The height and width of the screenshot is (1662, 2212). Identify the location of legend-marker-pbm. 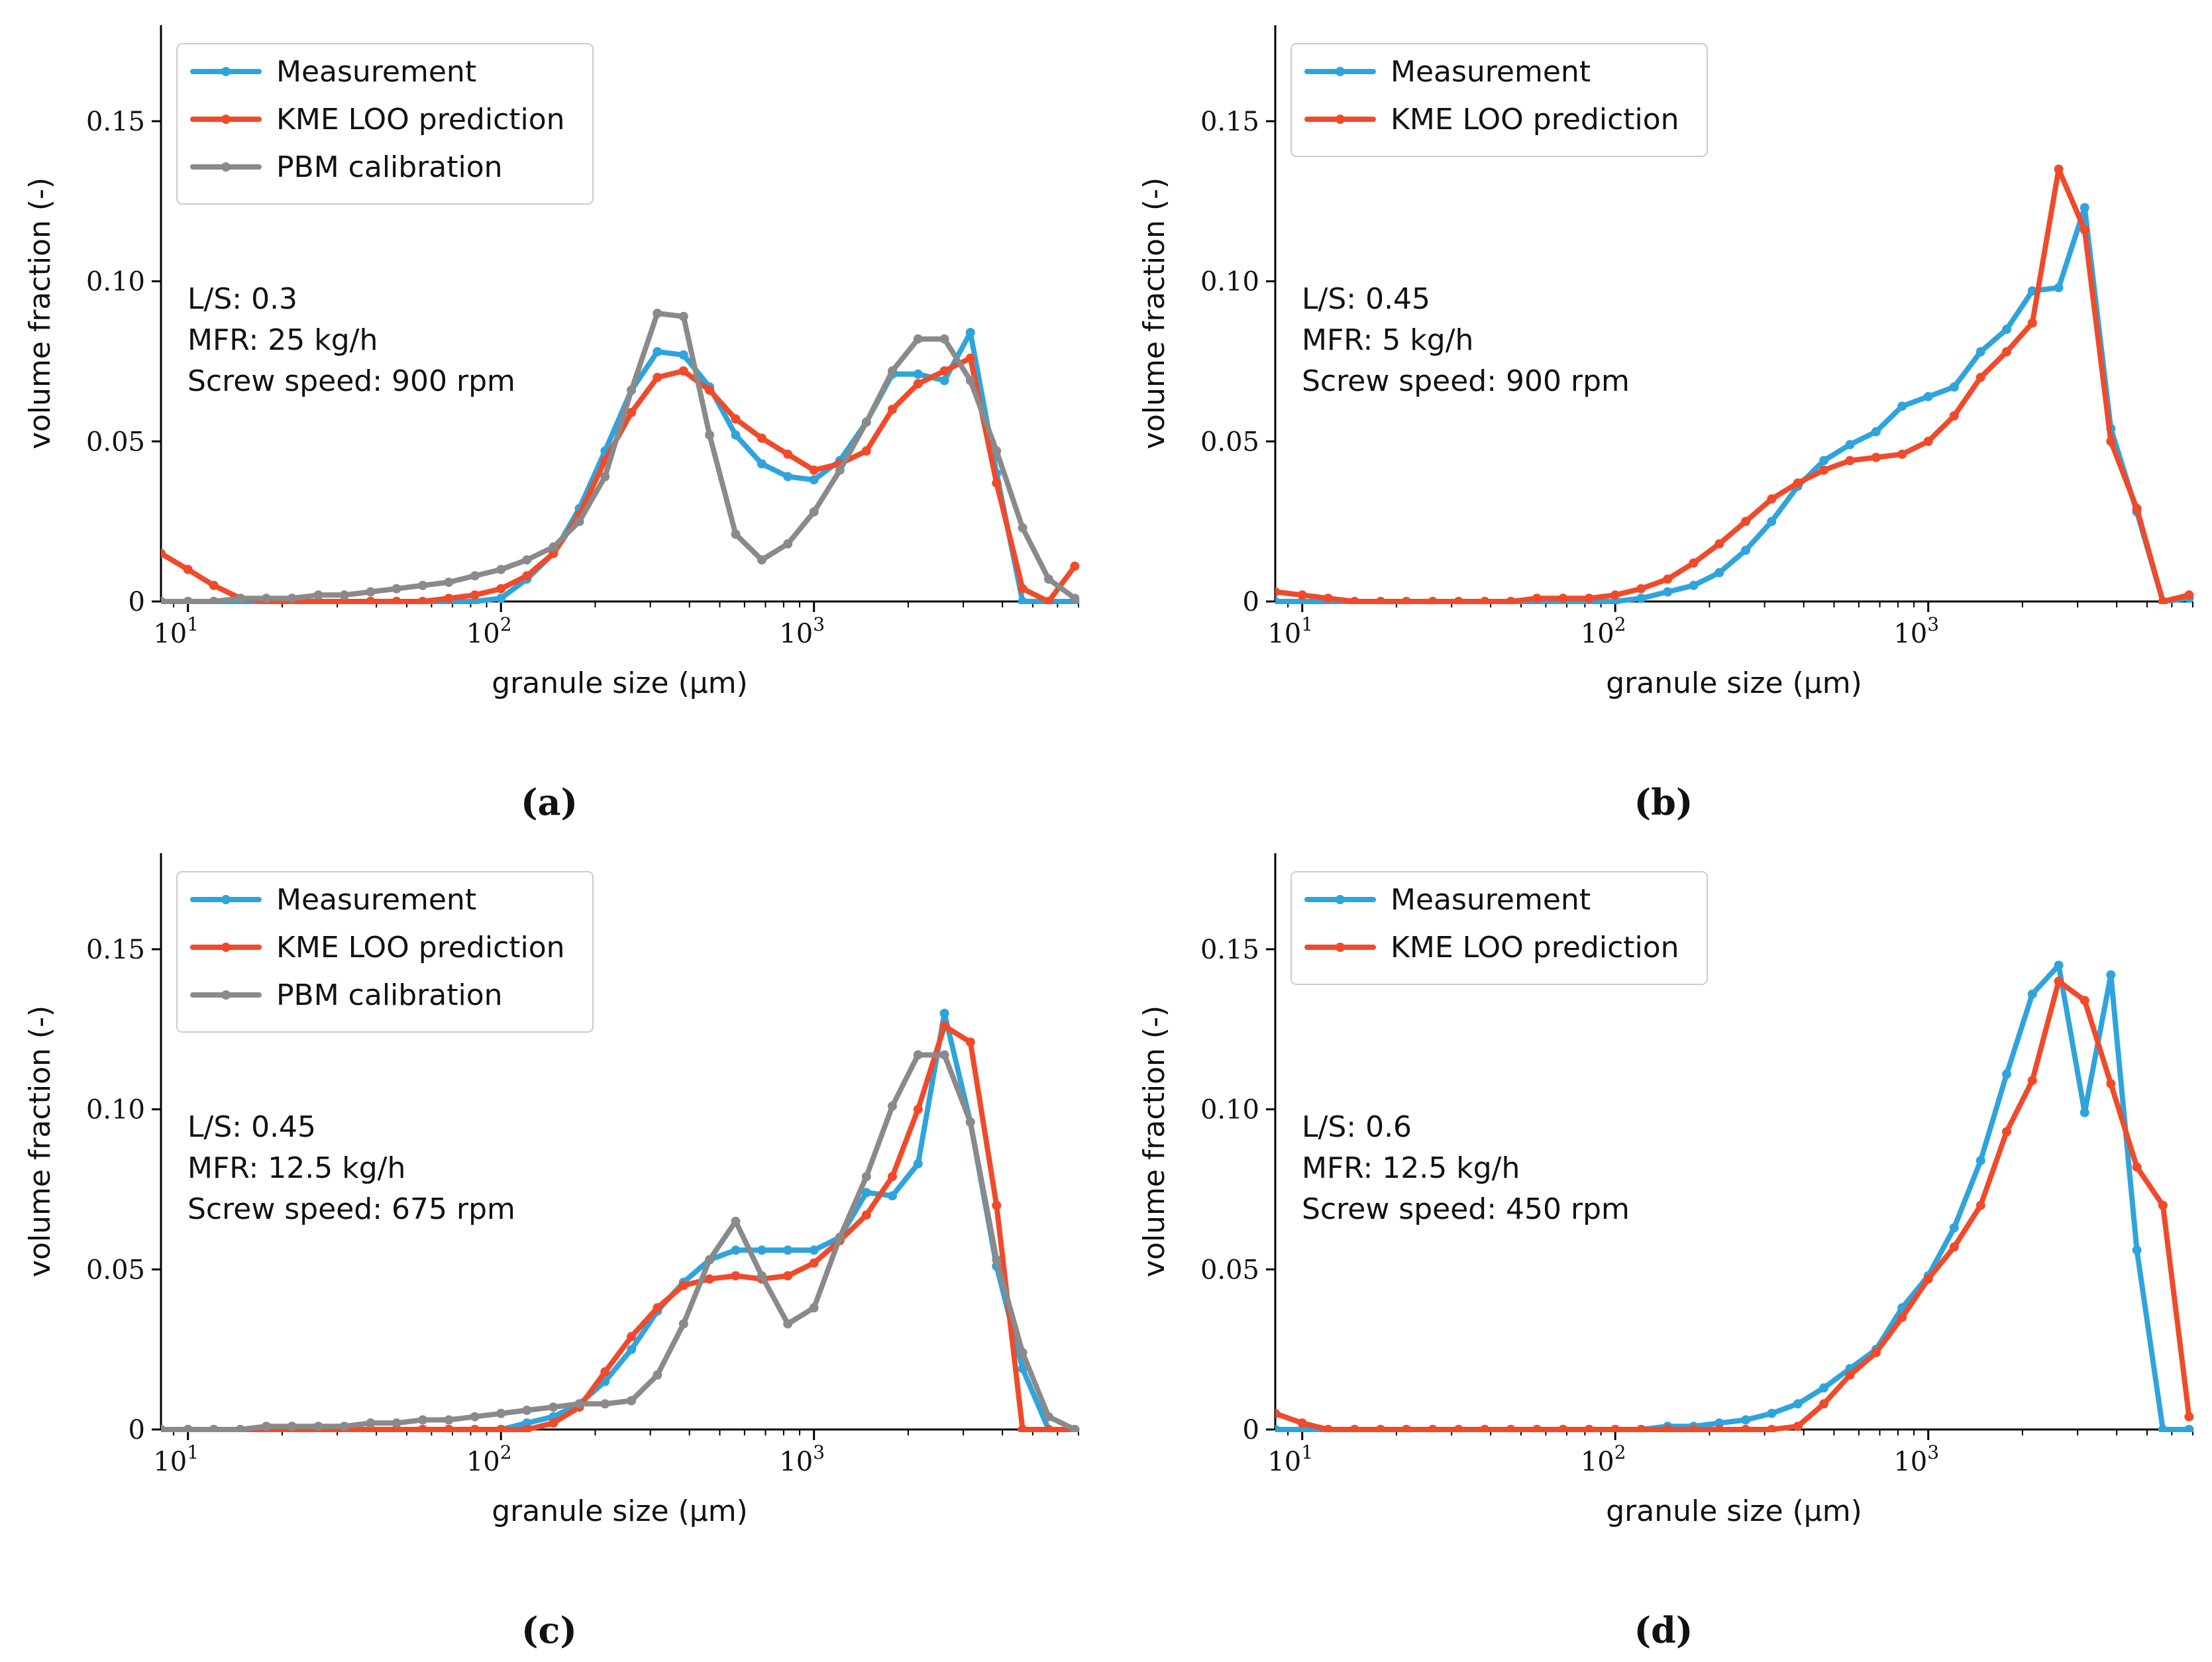
(226, 167).